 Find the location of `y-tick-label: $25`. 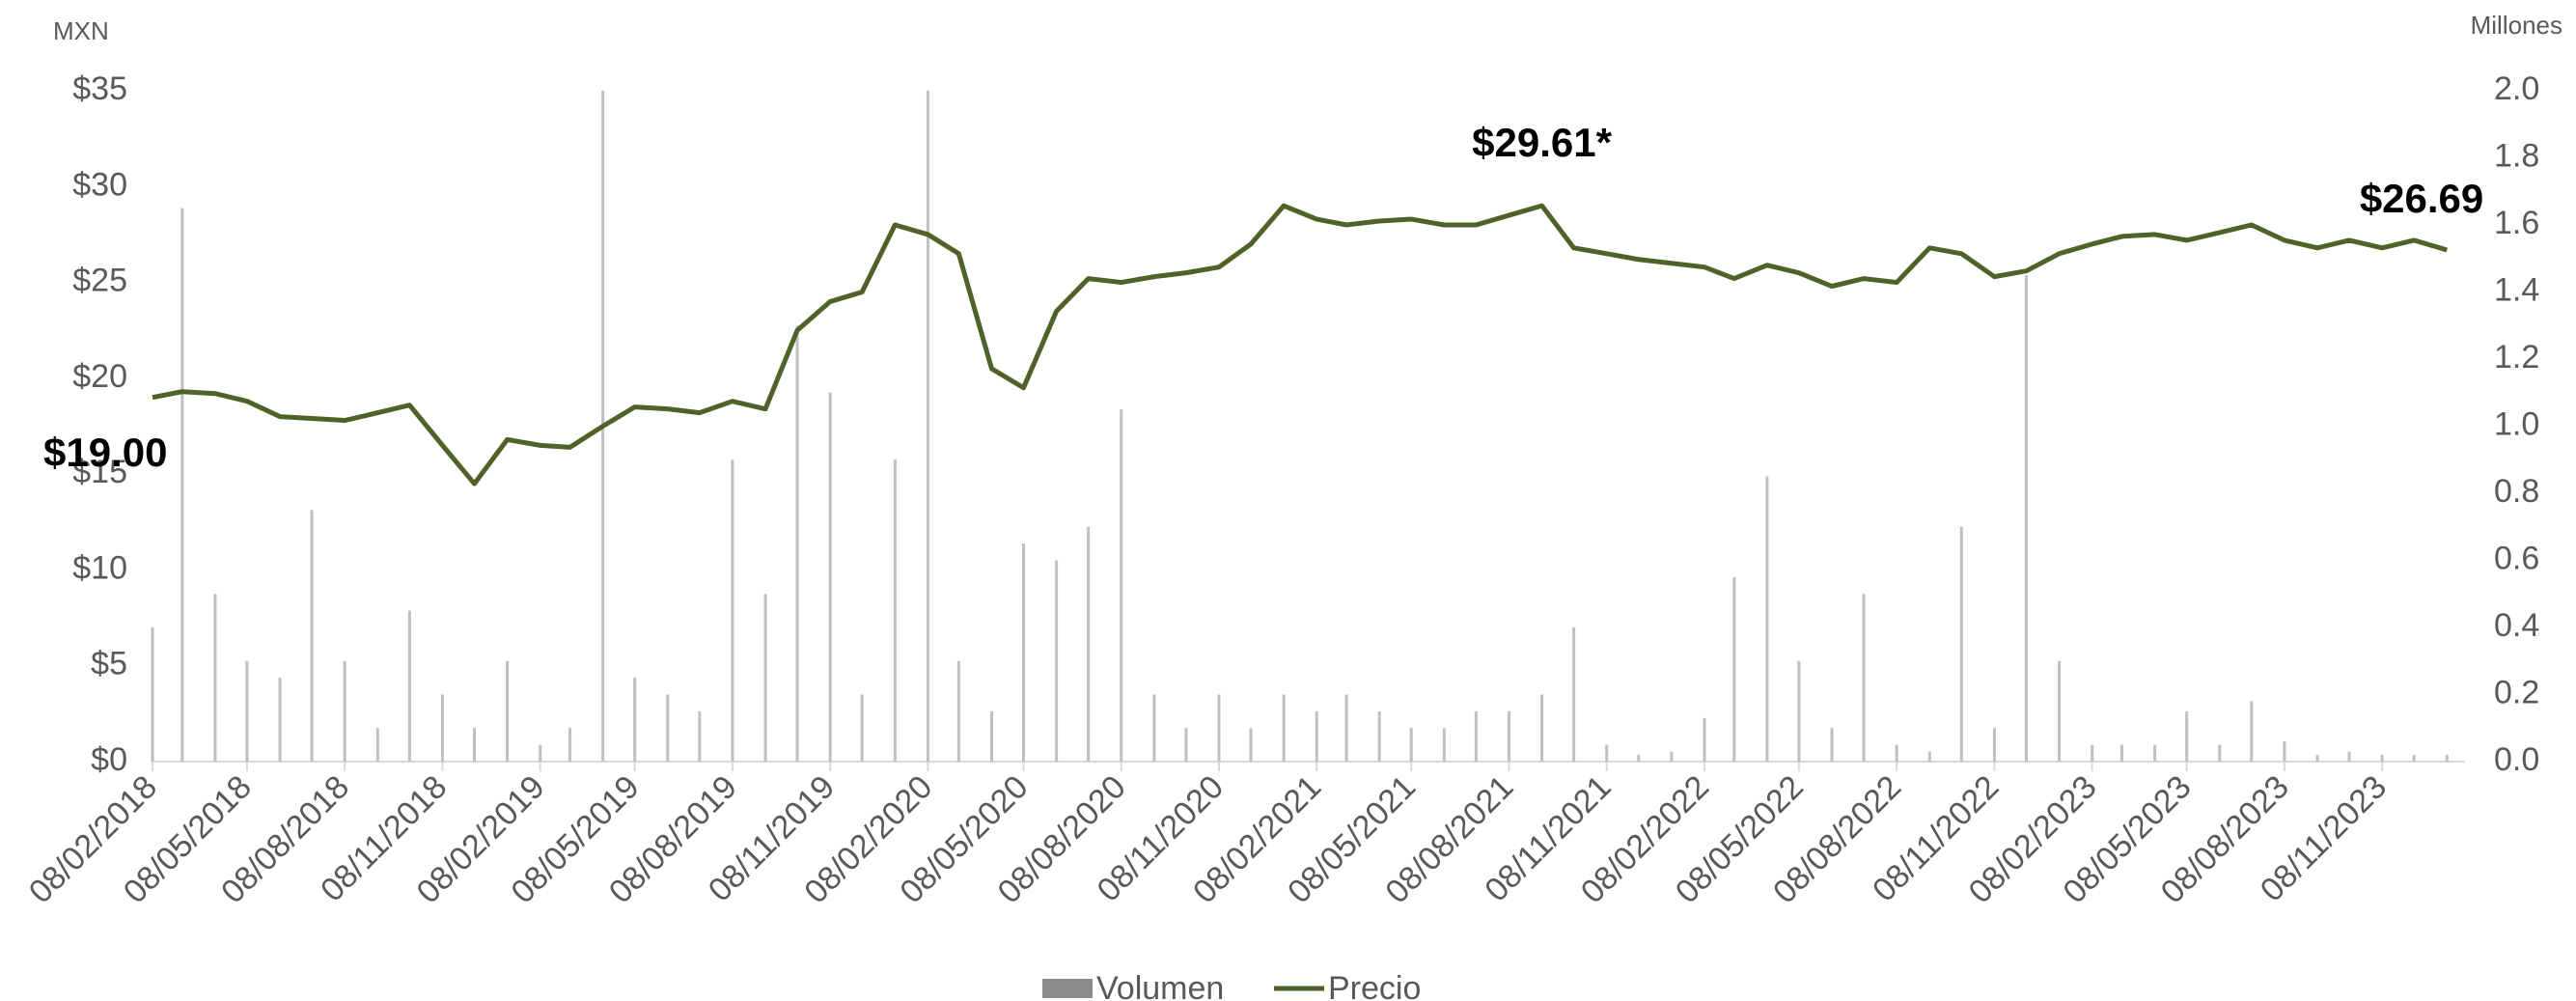

y-tick-label: $25 is located at coordinates (99, 281).